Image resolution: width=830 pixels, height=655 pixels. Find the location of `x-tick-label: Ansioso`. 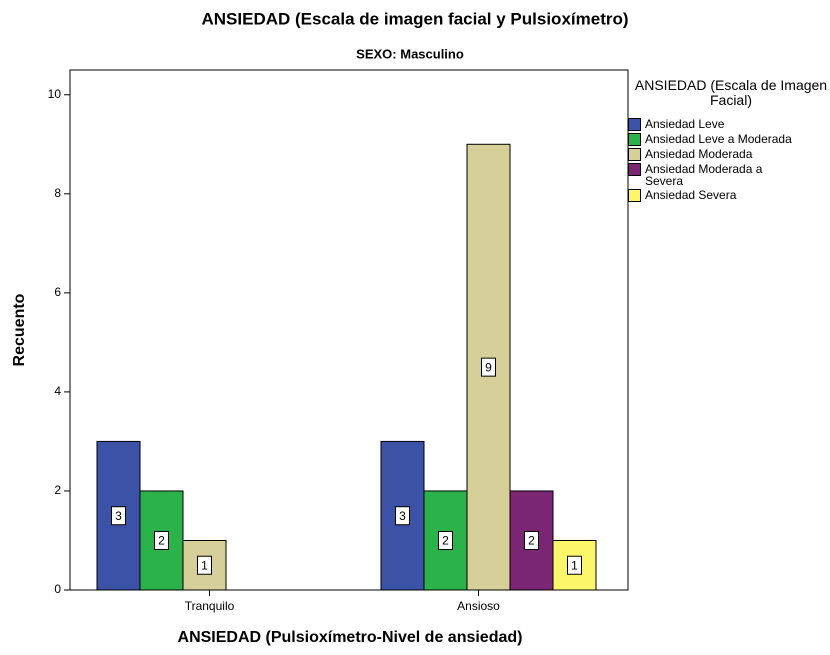

x-tick-label: Ansioso is located at coordinates (478, 606).